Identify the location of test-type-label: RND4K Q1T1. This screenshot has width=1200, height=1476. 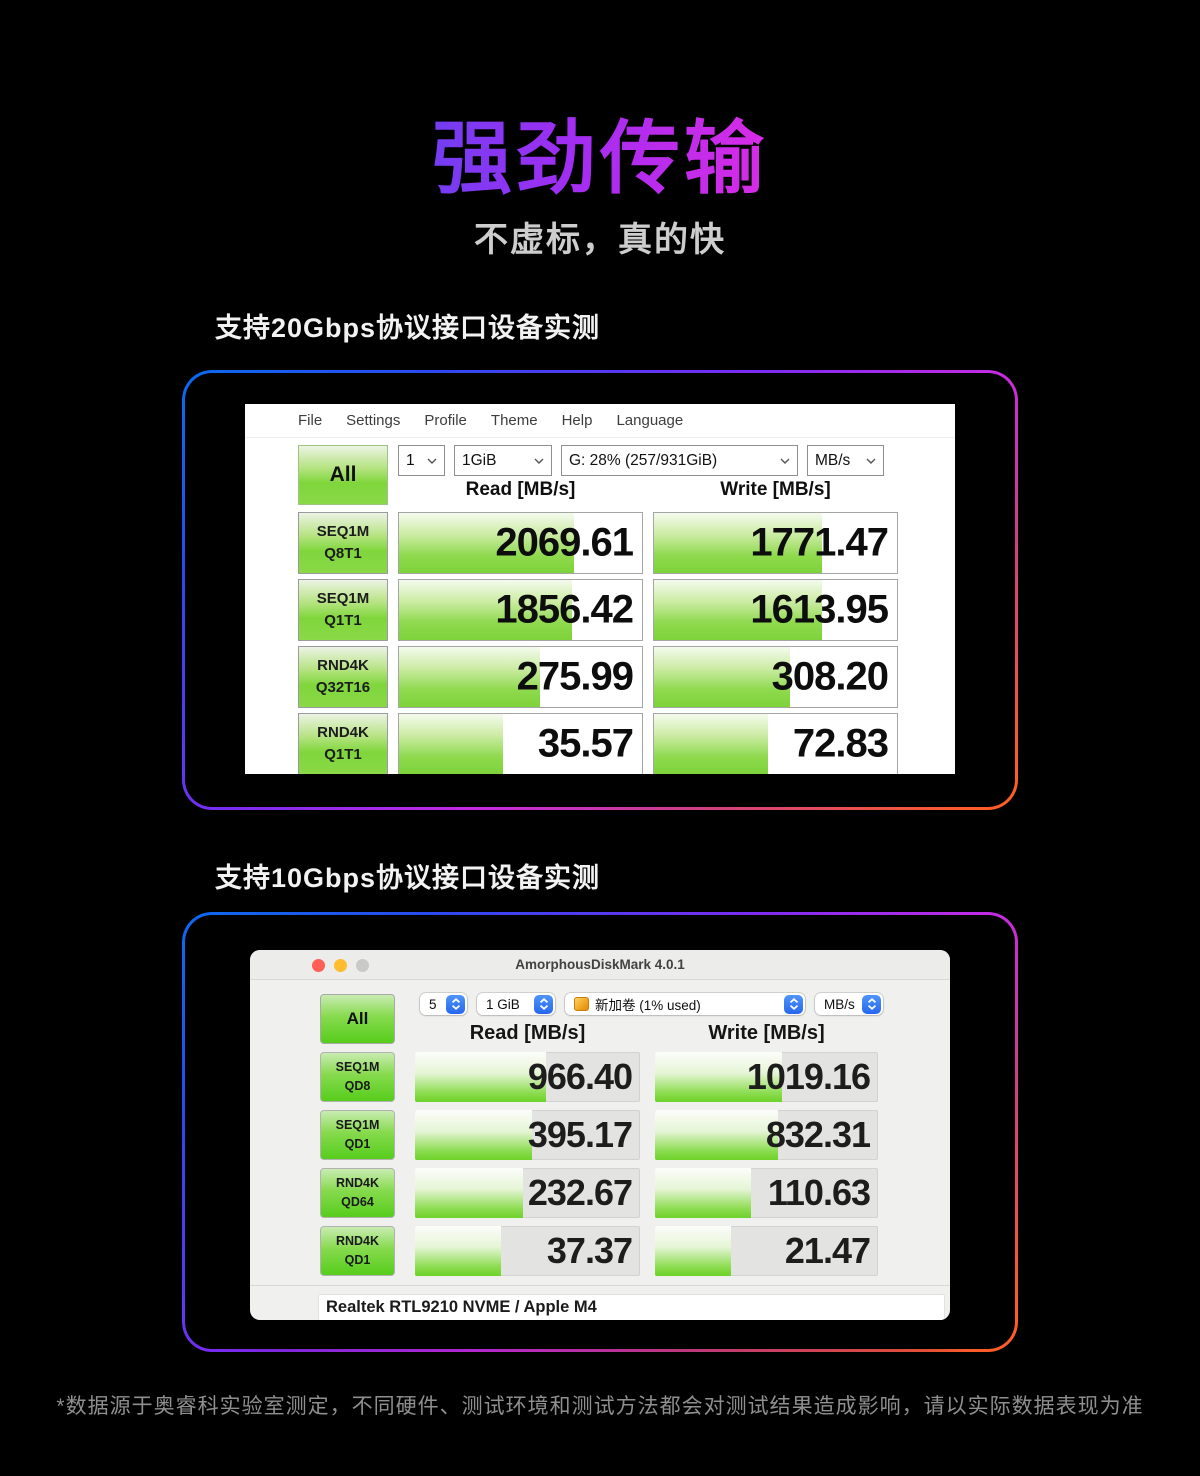
(343, 743).